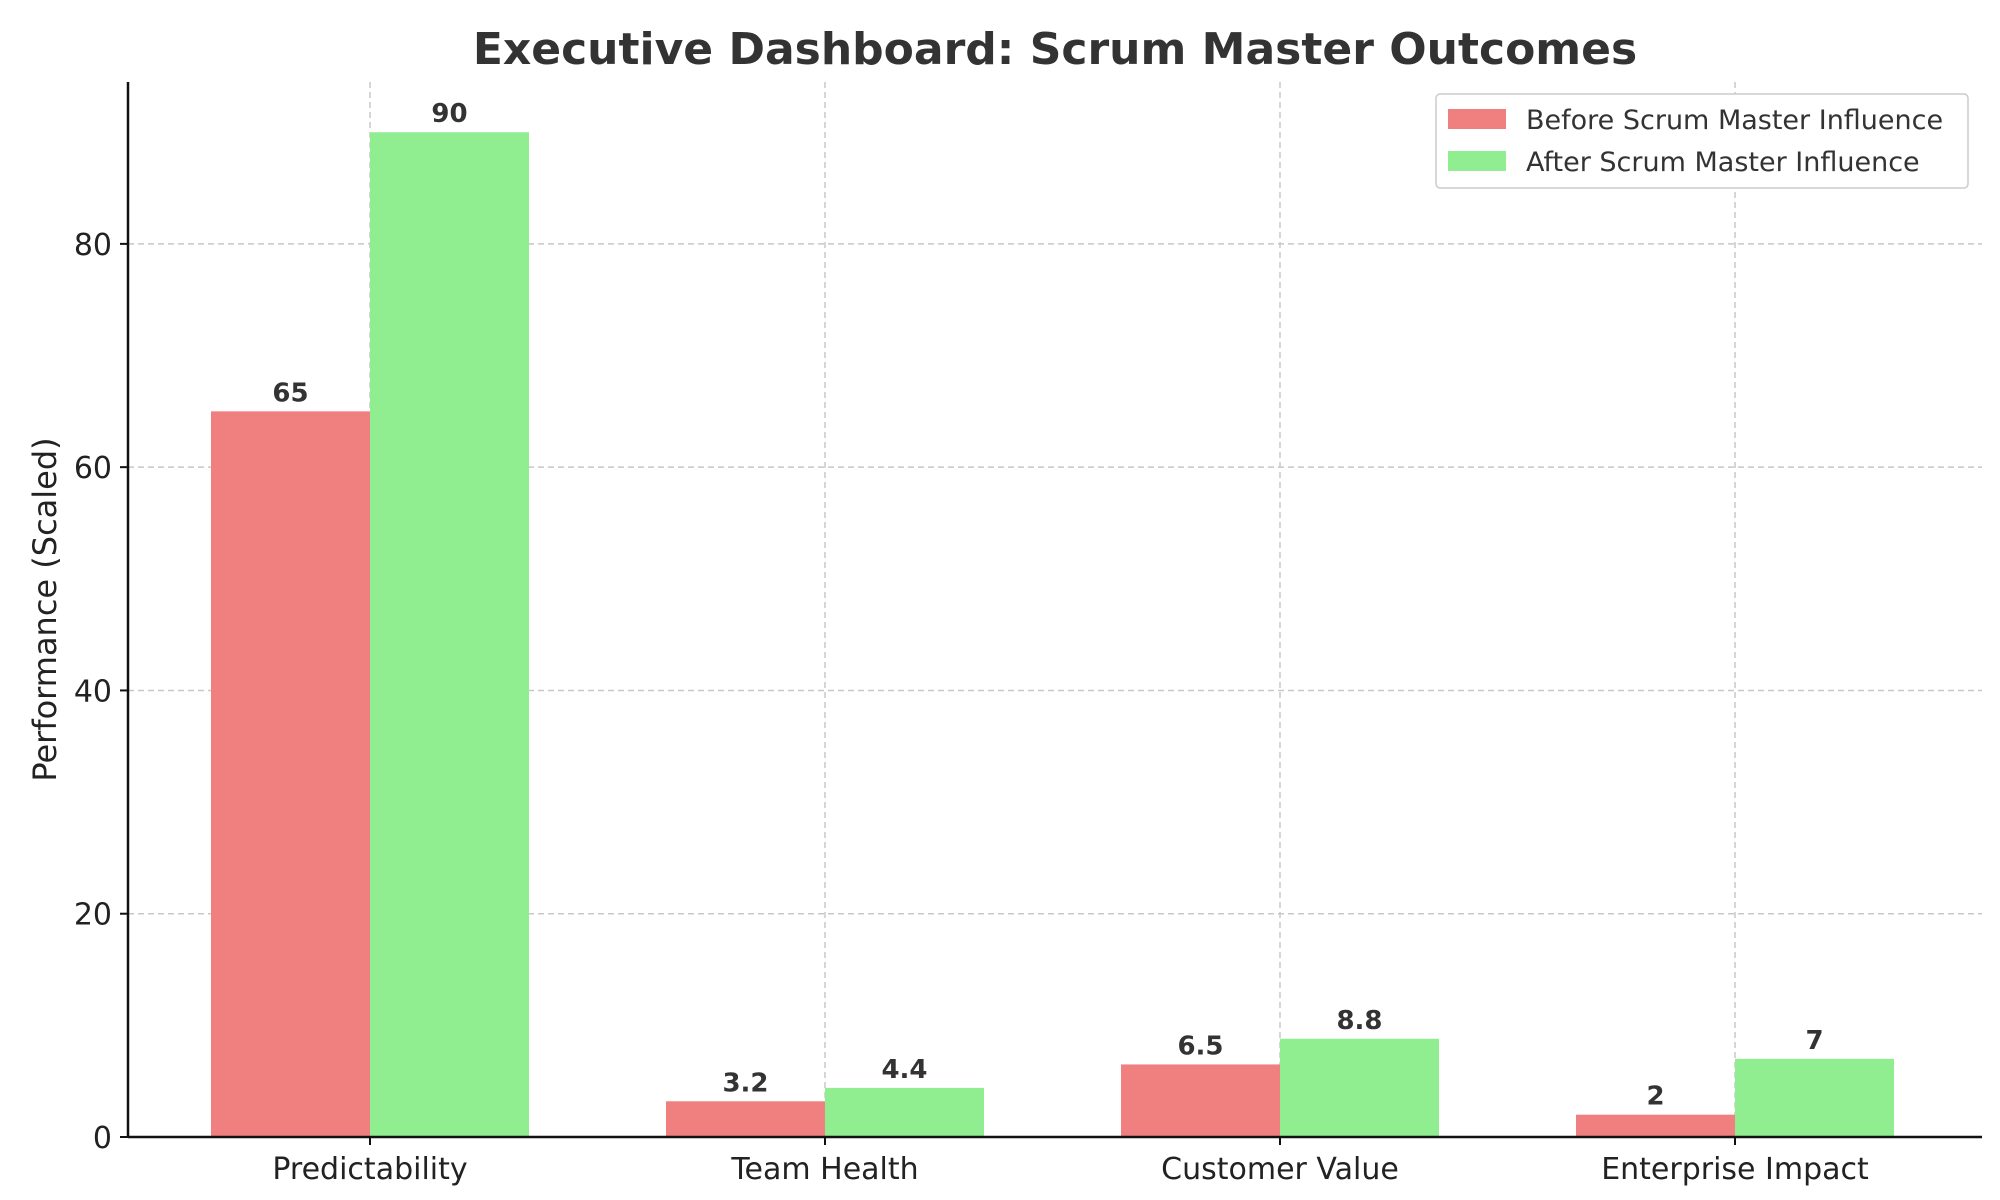 The height and width of the screenshot is (1200, 2000). Describe the element at coordinates (93, 691) in the screenshot. I see `y-tick-label-2: 40` at that location.